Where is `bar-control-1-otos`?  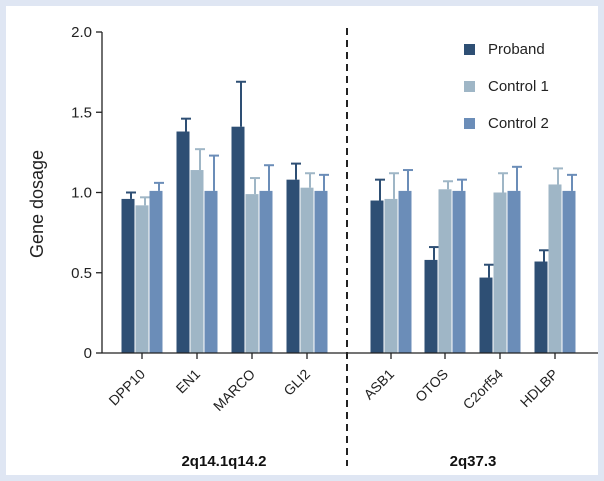
bar-control-1-otos is located at coordinates (445, 271).